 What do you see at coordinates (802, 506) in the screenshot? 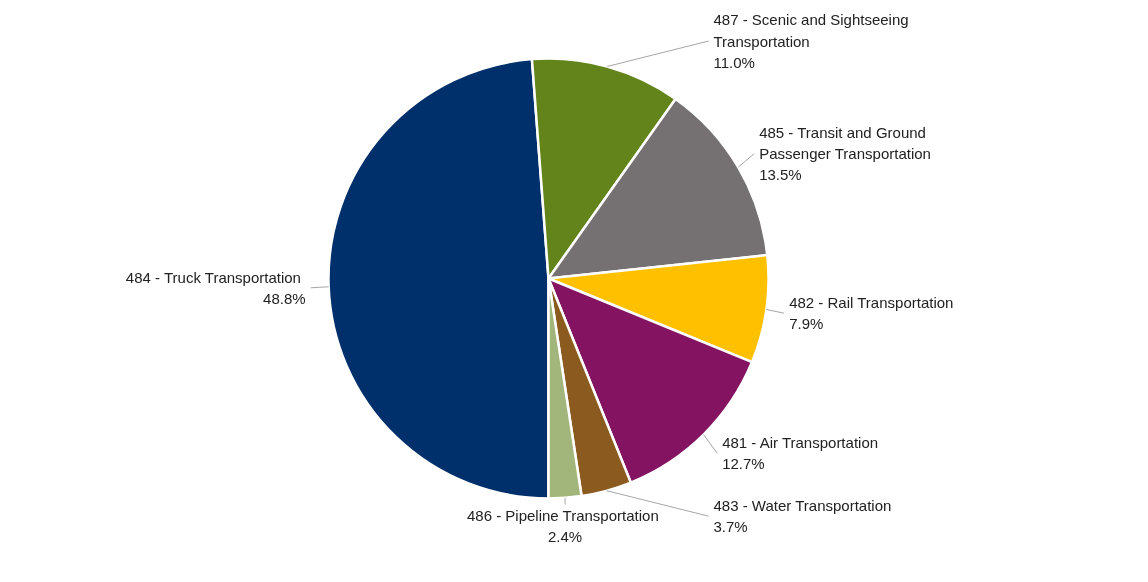
I see `slice-label: 483 - Water Transportation` at bounding box center [802, 506].